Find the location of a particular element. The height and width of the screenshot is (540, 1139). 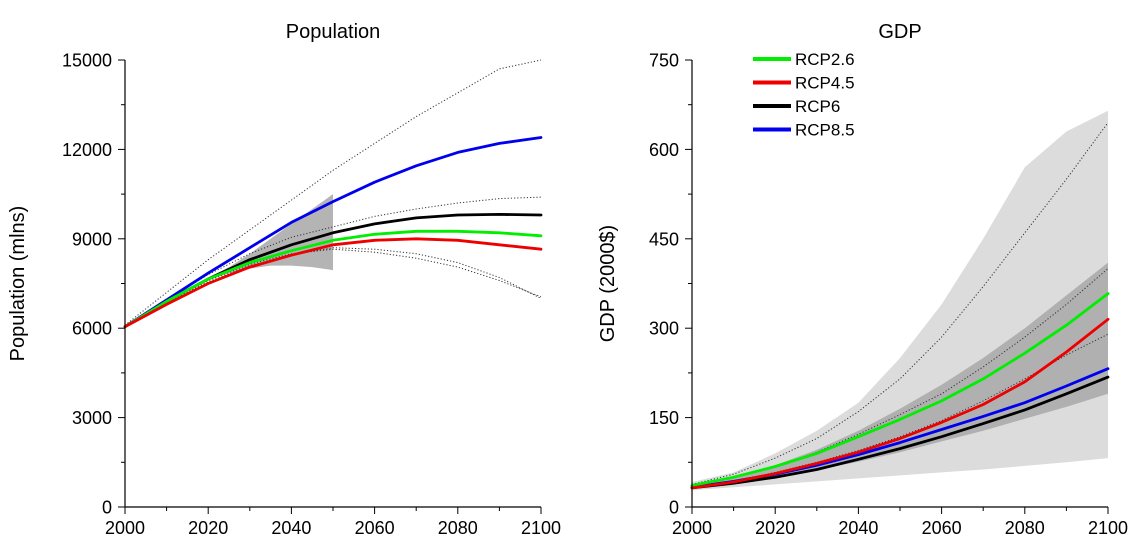

y-tick-label: 600 is located at coordinates (664, 150).